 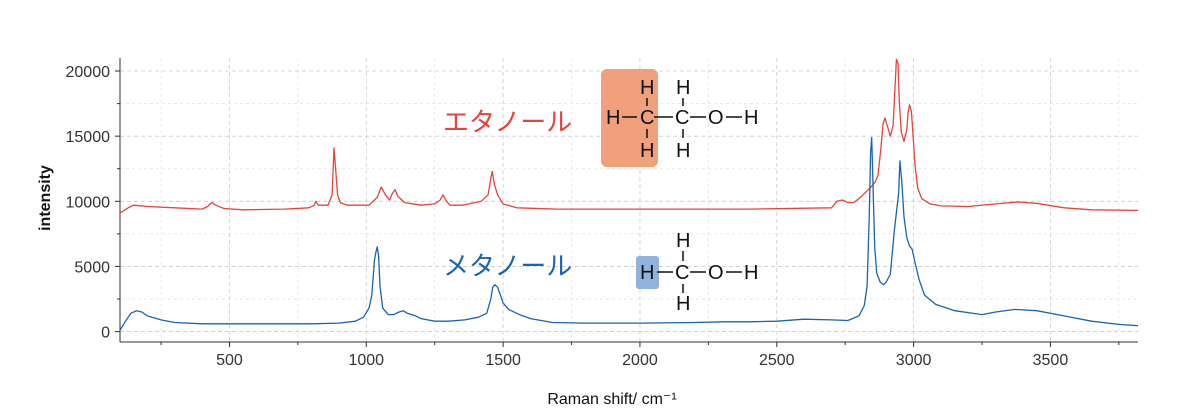 What do you see at coordinates (229, 360) in the screenshot?
I see `x-tick-label: 500` at bounding box center [229, 360].